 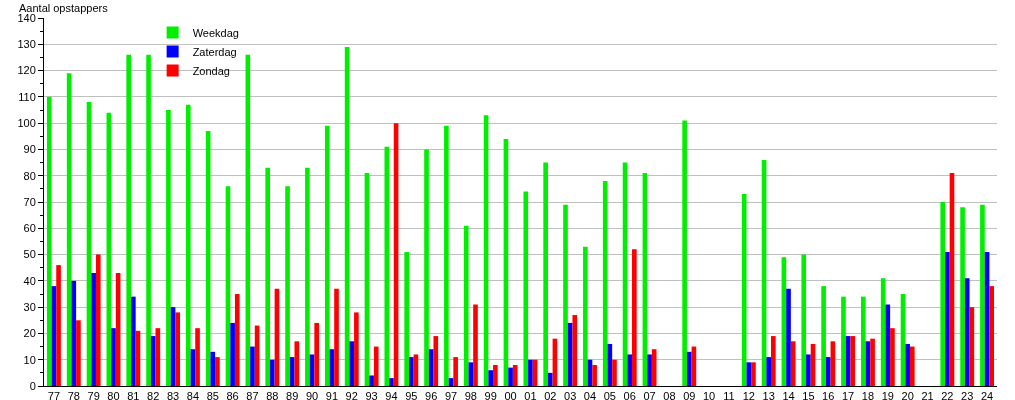 I want to click on x-tick-label: 04, so click(x=590, y=395).